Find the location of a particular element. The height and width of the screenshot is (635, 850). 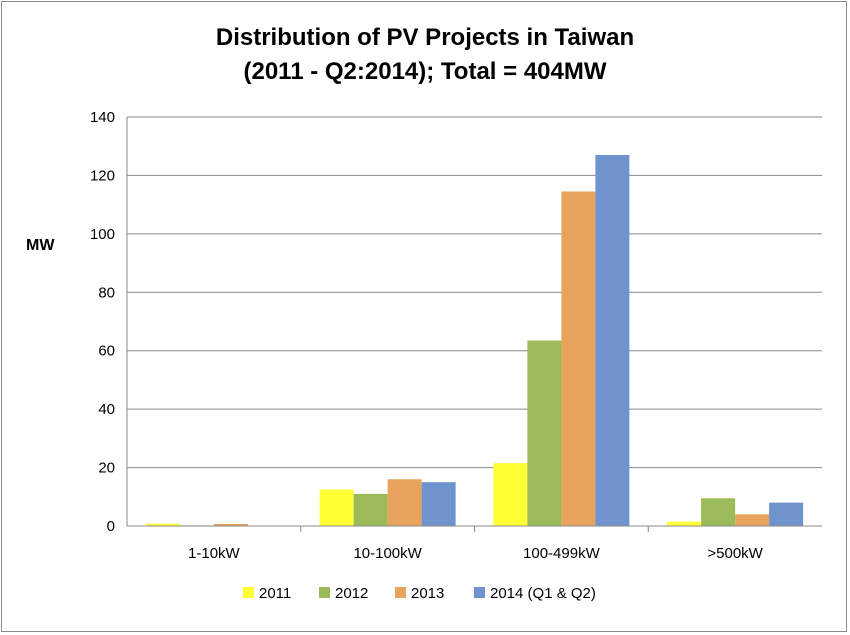

y-tick-label: 20 is located at coordinates (106, 468).